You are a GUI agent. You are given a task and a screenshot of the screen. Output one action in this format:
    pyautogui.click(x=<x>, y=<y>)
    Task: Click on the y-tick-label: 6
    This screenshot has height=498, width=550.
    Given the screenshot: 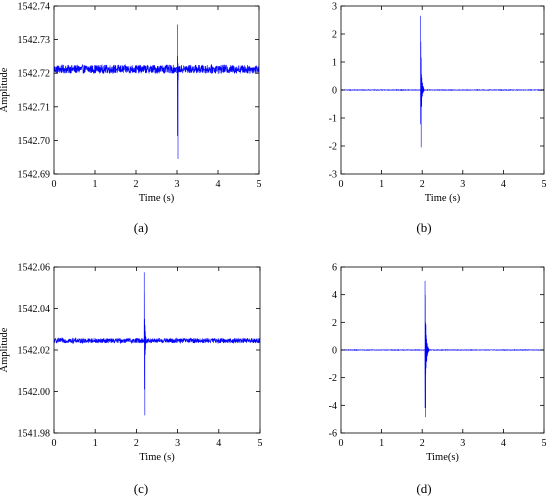 What is the action you would take?
    pyautogui.click(x=334, y=268)
    